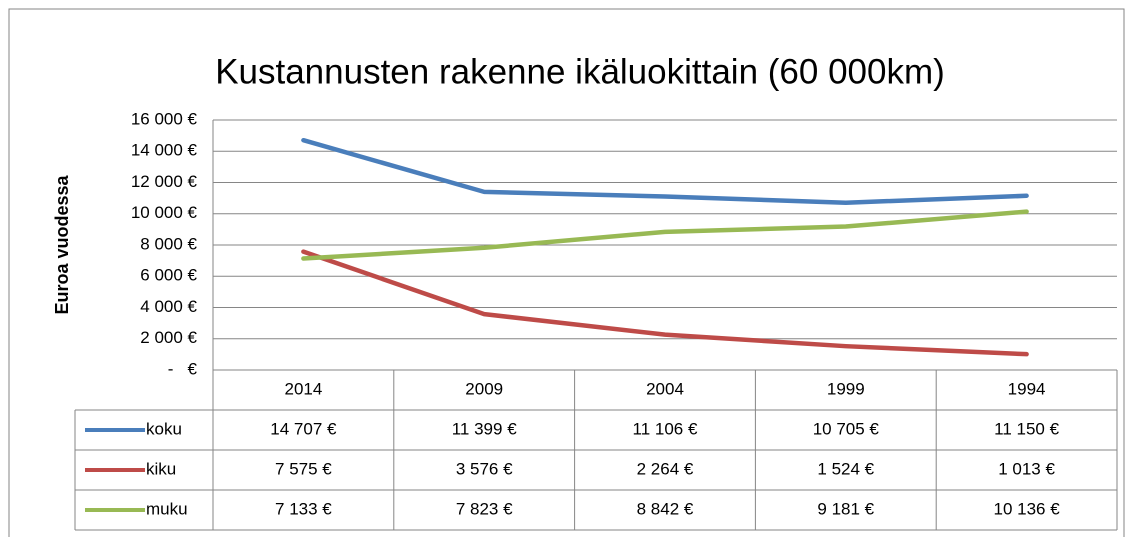 The height and width of the screenshot is (537, 1135). I want to click on table-value: 11 106 €, so click(665, 428).